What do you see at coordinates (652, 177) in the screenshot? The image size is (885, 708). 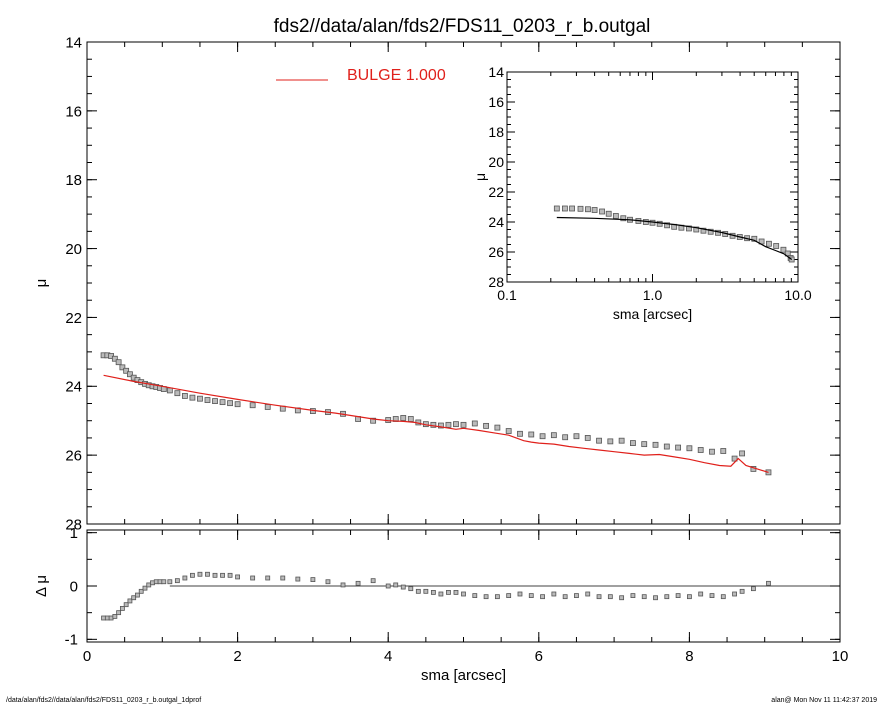 I see `inset-frame` at bounding box center [652, 177].